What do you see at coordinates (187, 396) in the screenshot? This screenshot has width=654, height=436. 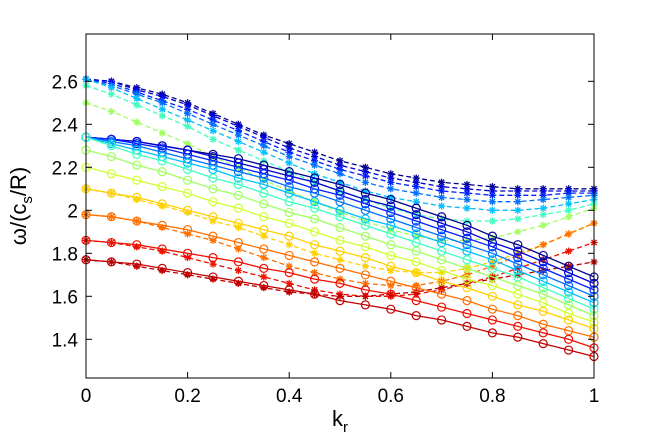 I see `x-tick-label: 0.2` at bounding box center [187, 396].